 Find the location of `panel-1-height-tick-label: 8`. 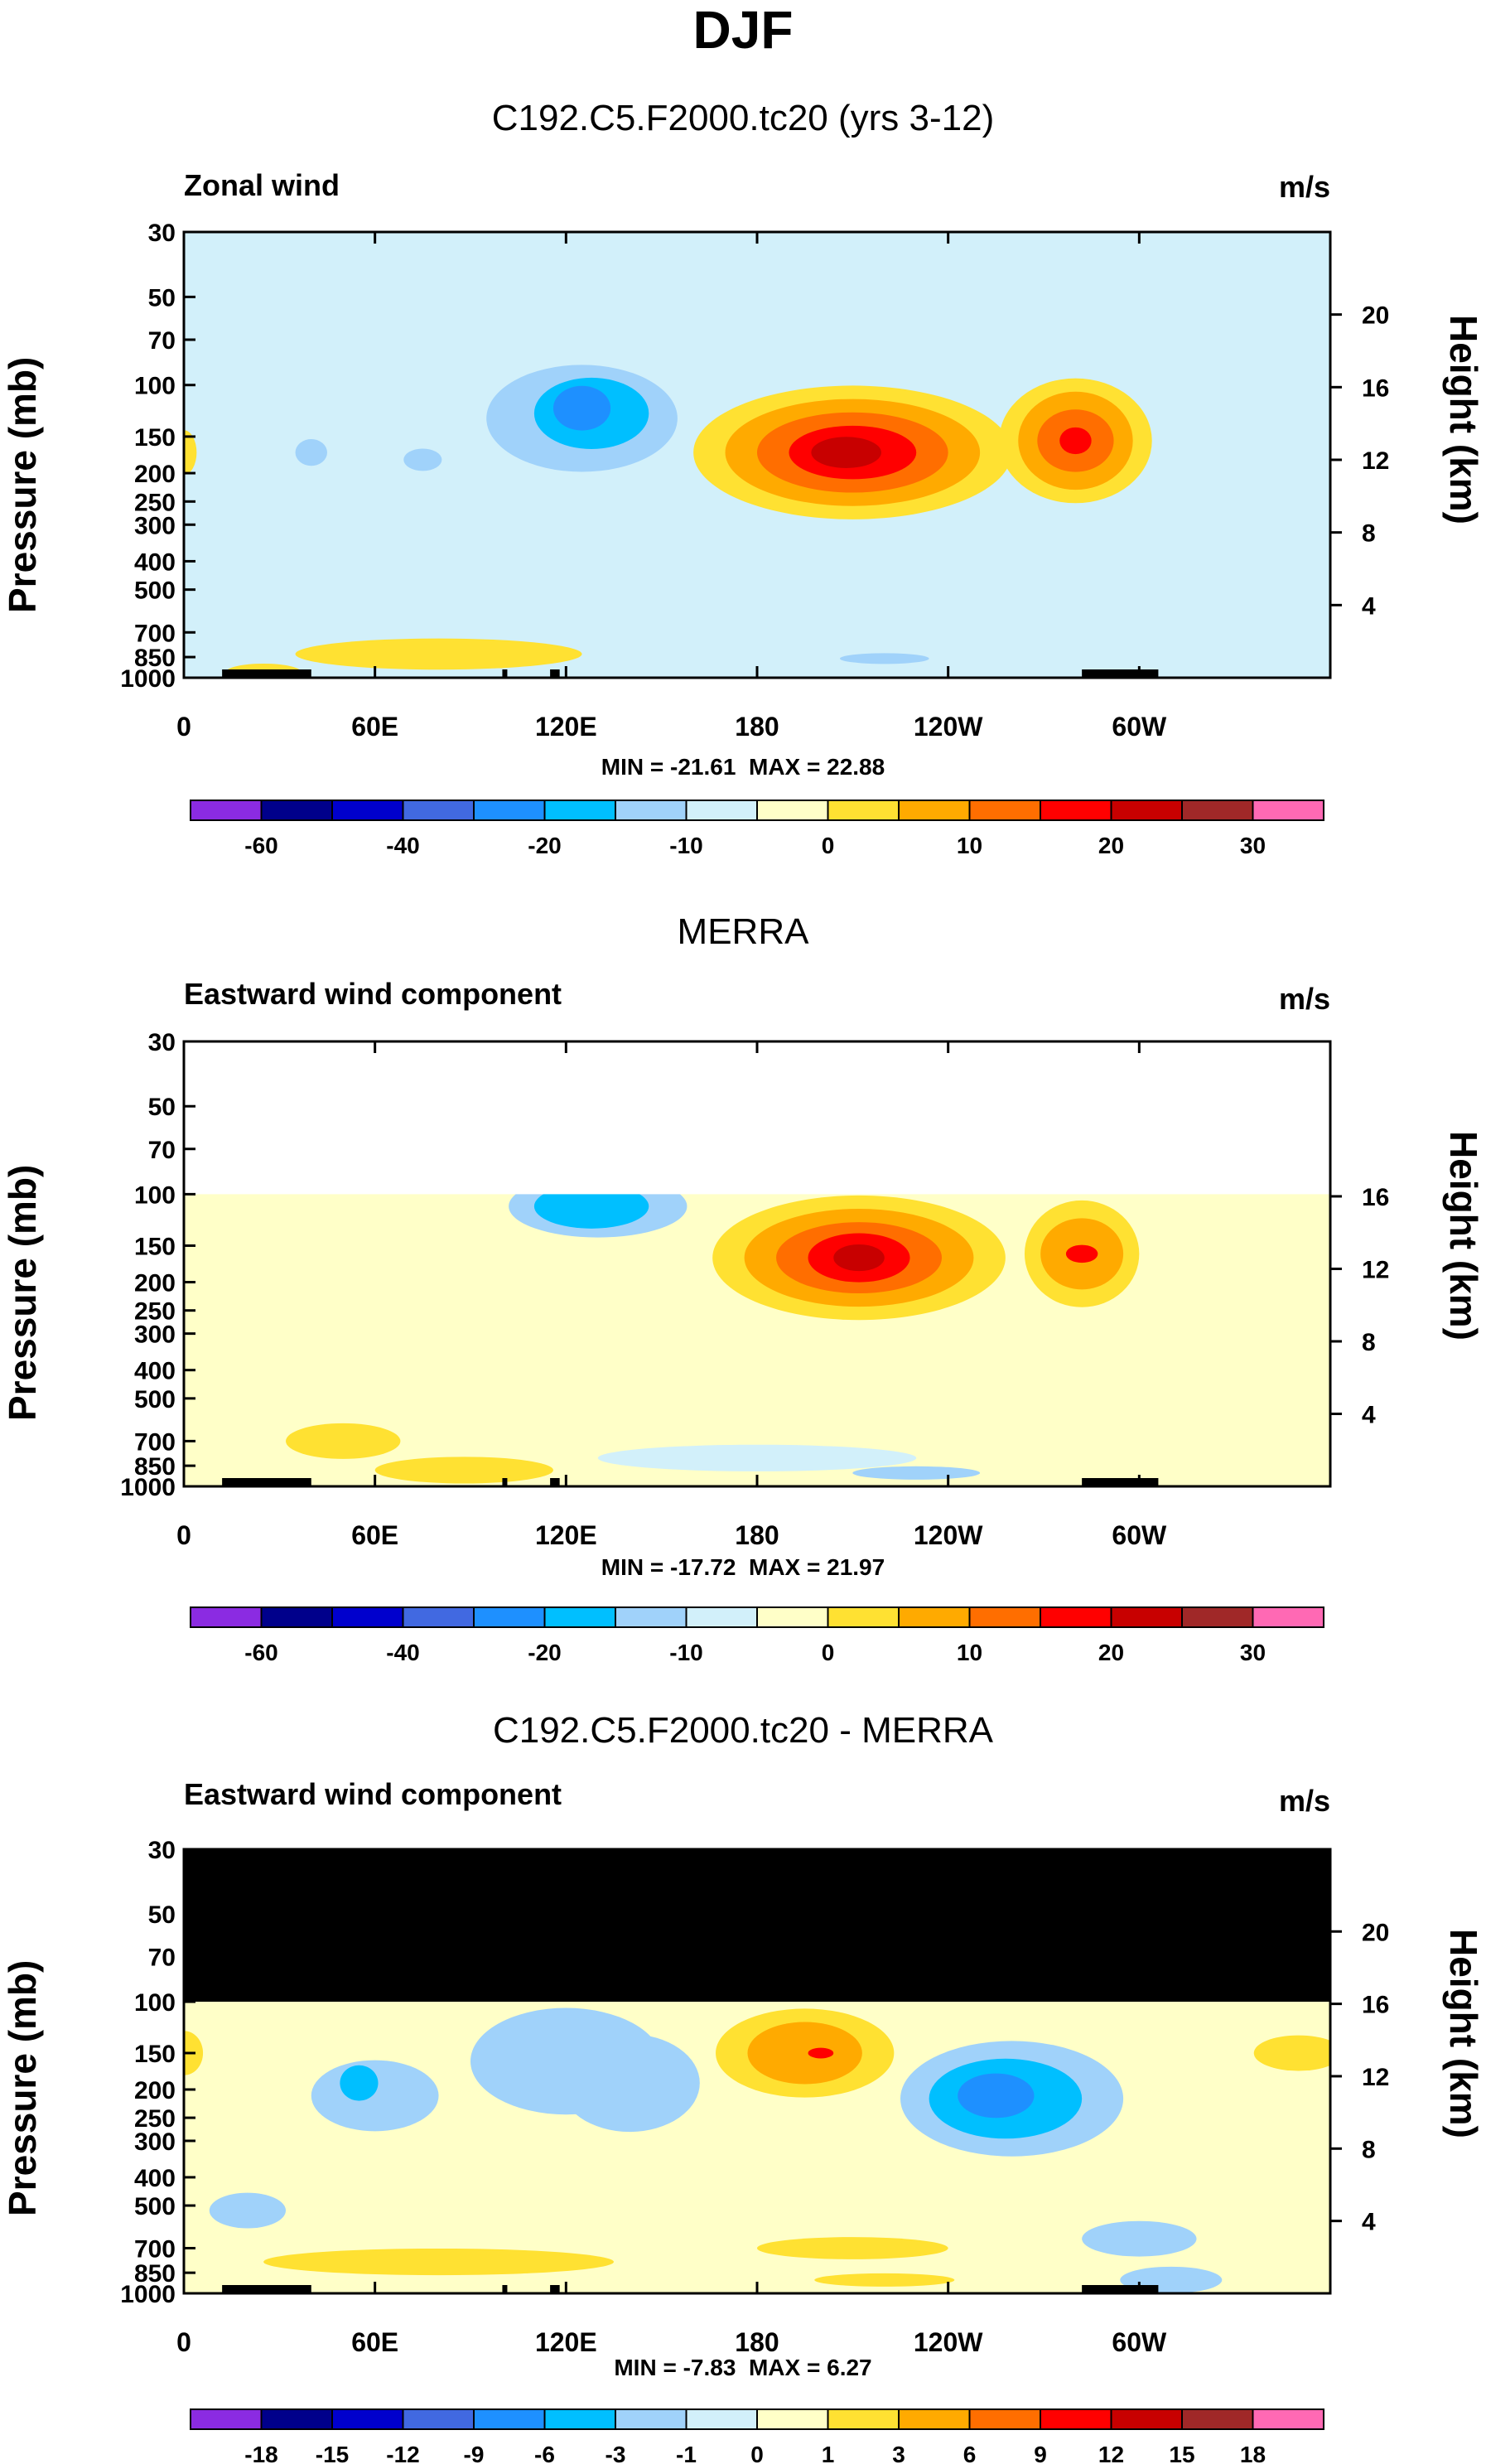

panel-1-height-tick-label: 8 is located at coordinates (1369, 534).